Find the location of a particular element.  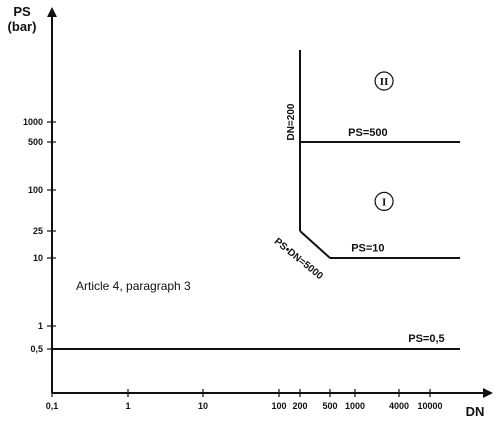

x-tick-label: 10000 is located at coordinates (429, 406).